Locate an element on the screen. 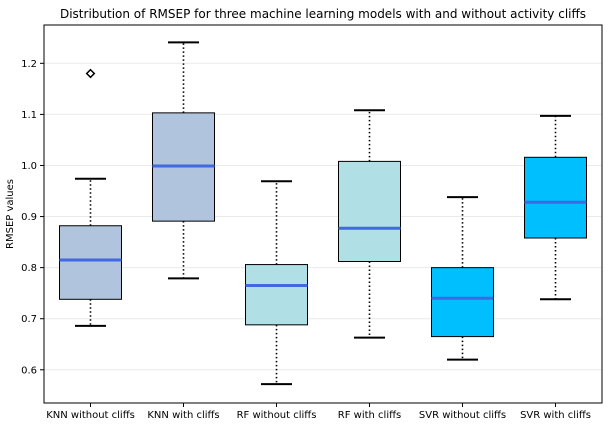  x-tick-label-3: RF with cliffs is located at coordinates (369, 415).